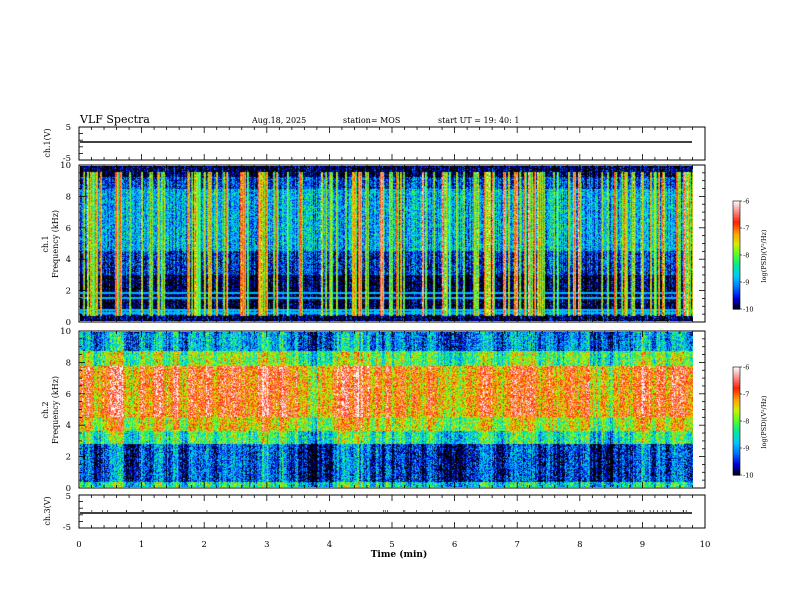 This screenshot has width=792, height=612. What do you see at coordinates (478, 120) in the screenshot?
I see `start-ut-label: start UT = 19: 40: 1` at bounding box center [478, 120].